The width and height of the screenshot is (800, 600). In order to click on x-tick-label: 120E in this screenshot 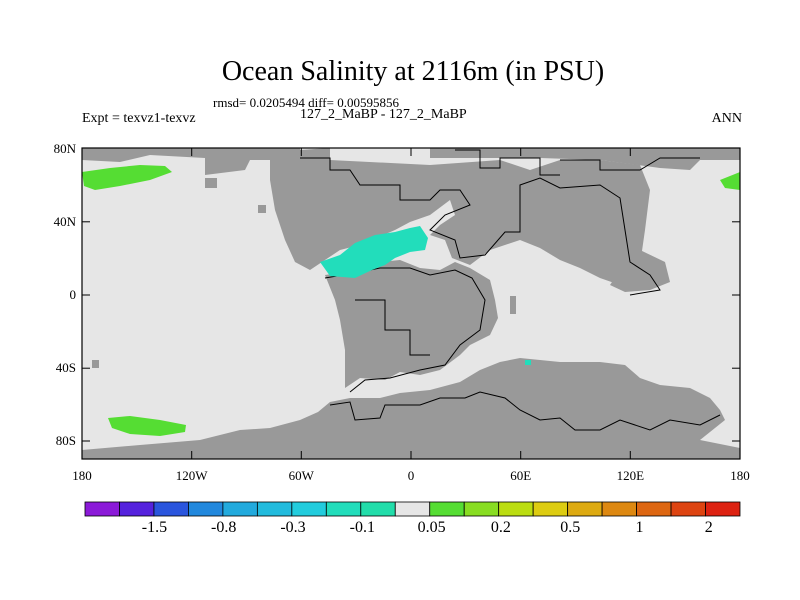, I will do `click(631, 475)`.